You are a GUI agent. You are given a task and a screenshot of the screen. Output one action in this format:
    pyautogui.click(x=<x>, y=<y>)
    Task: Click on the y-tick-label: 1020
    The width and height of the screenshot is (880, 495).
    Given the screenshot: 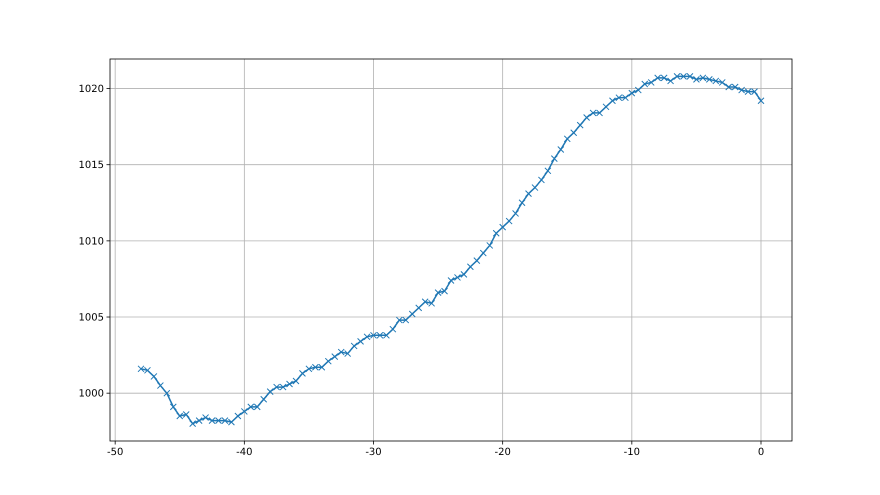 What is the action you would take?
    pyautogui.click(x=91, y=90)
    